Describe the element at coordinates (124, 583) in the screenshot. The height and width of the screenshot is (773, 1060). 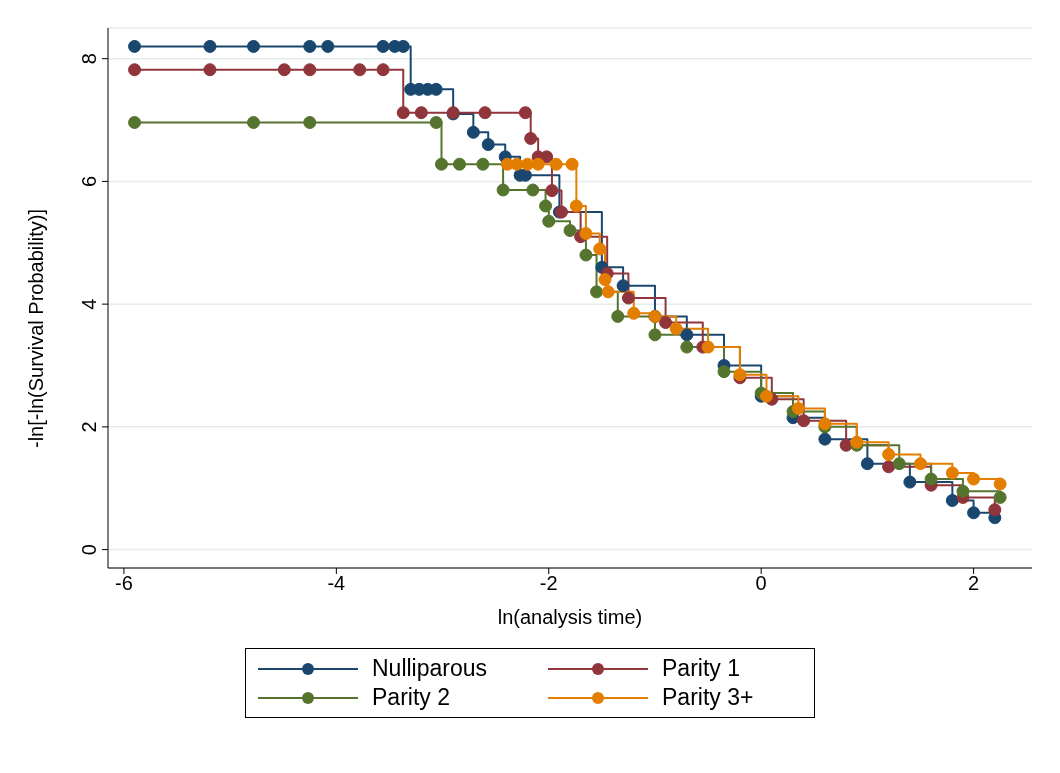
I see `x-tick-label: -6` at that location.